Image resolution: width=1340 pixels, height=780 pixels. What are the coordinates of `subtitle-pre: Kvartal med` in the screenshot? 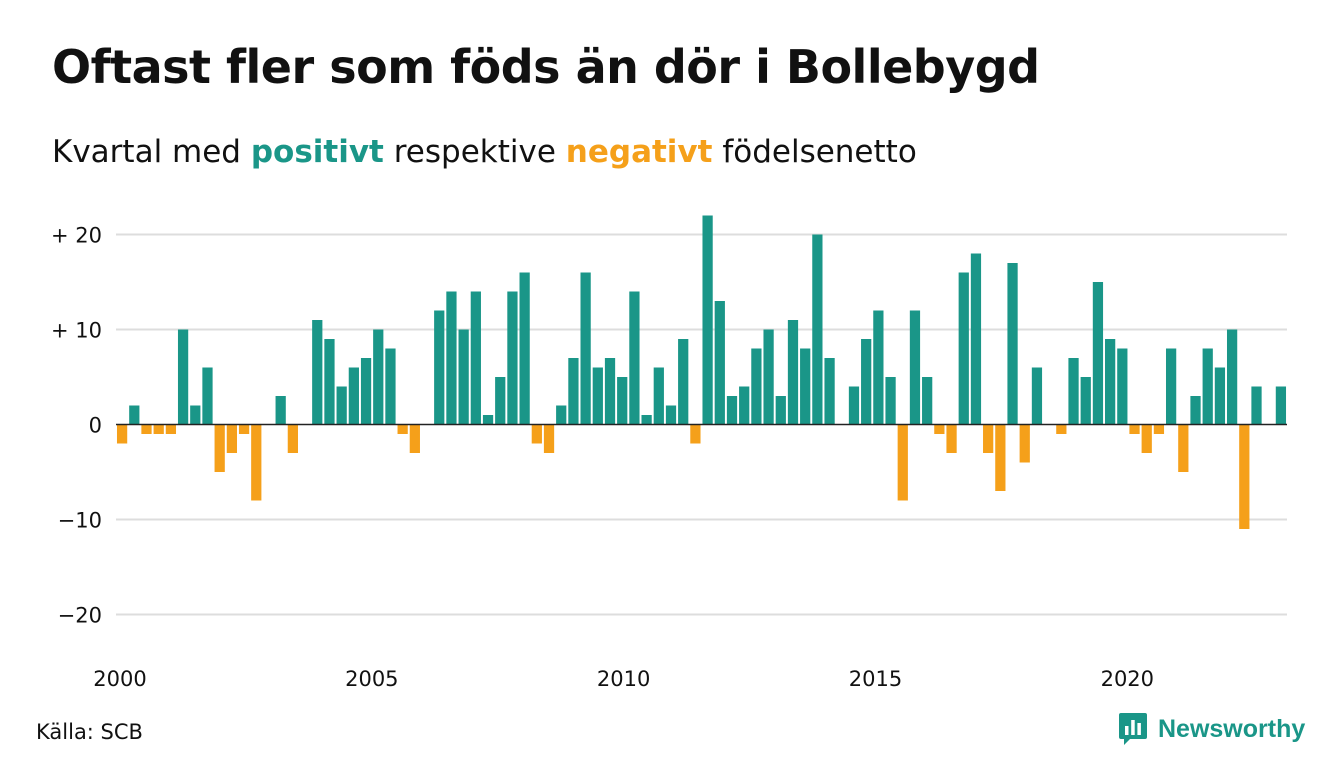 It's located at (151, 152).